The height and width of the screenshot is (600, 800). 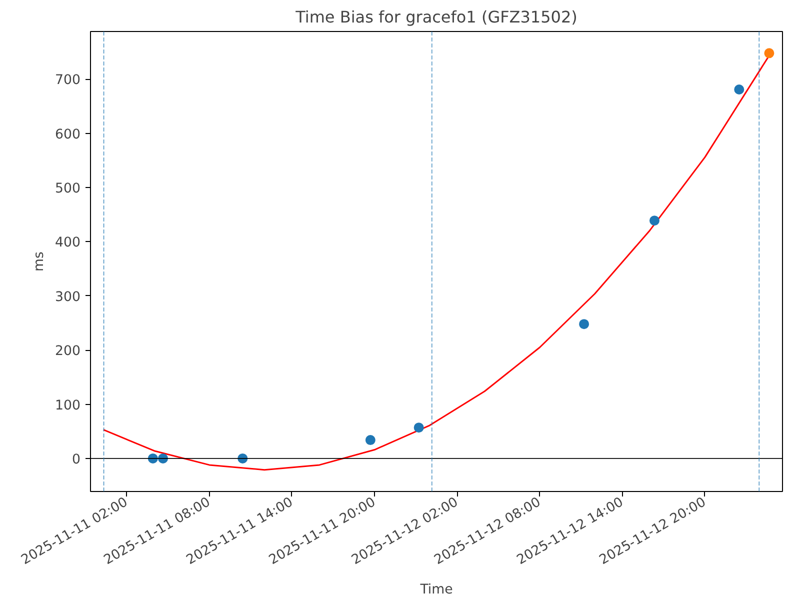 I want to click on y-tick-label: 600, so click(x=68, y=134).